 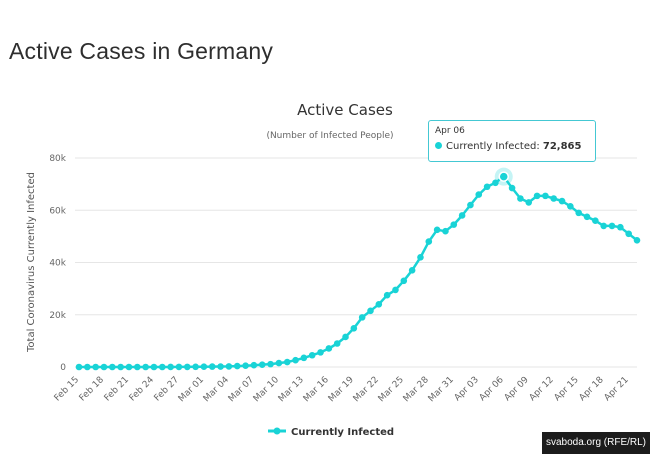 I want to click on y-axis-label: Total Coronavirus Currently Infected, so click(x=31, y=262).